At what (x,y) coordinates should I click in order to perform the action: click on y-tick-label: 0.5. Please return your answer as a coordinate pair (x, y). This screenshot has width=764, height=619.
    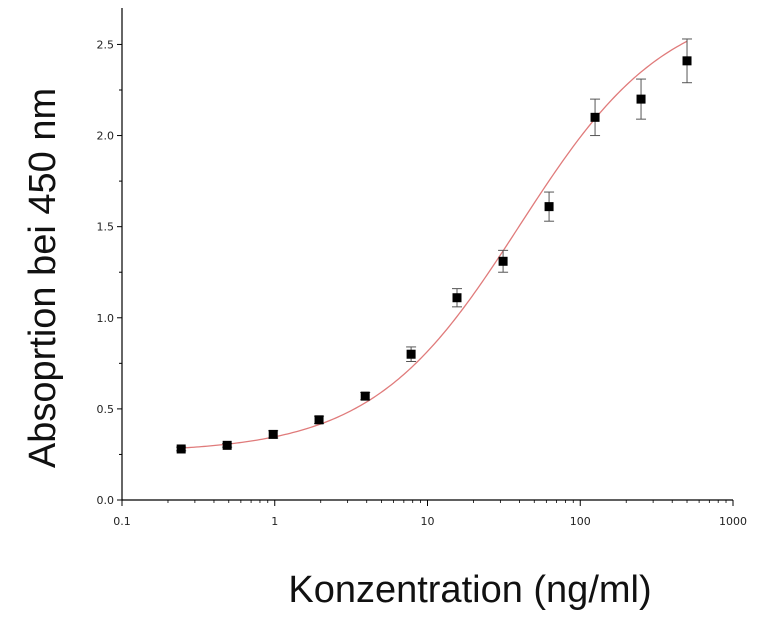
    Looking at the image, I should click on (106, 409).